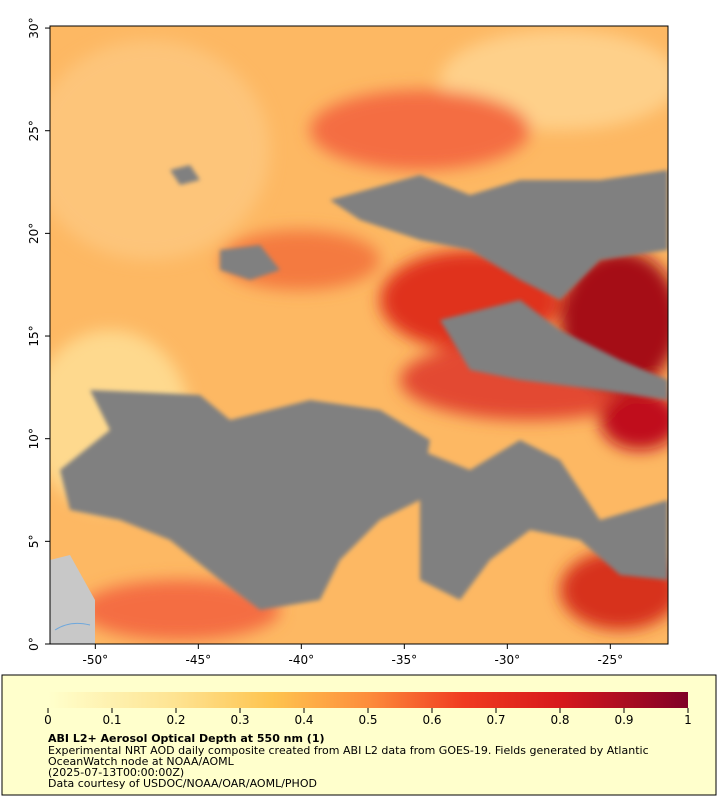 The image size is (720, 804). Describe the element at coordinates (48, 720) in the screenshot. I see `colorbar-tick-label: 0` at that location.